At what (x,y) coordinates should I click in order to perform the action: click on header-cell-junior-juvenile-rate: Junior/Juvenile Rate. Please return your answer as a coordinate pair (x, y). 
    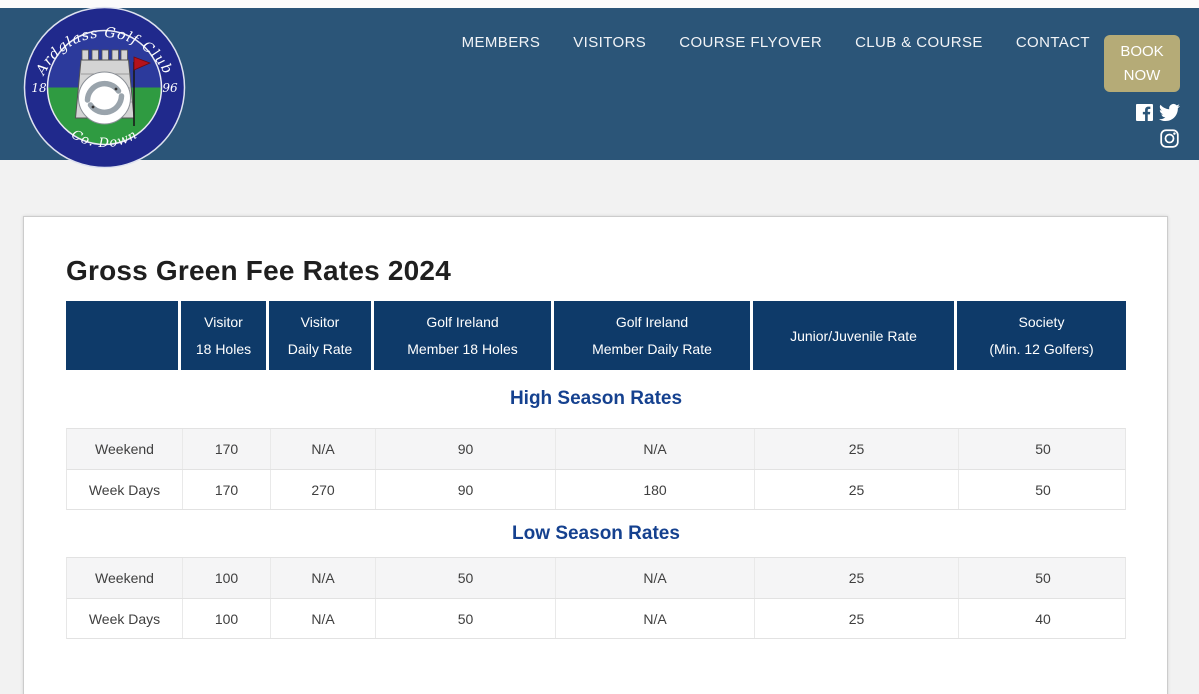
    Looking at the image, I should click on (855, 335).